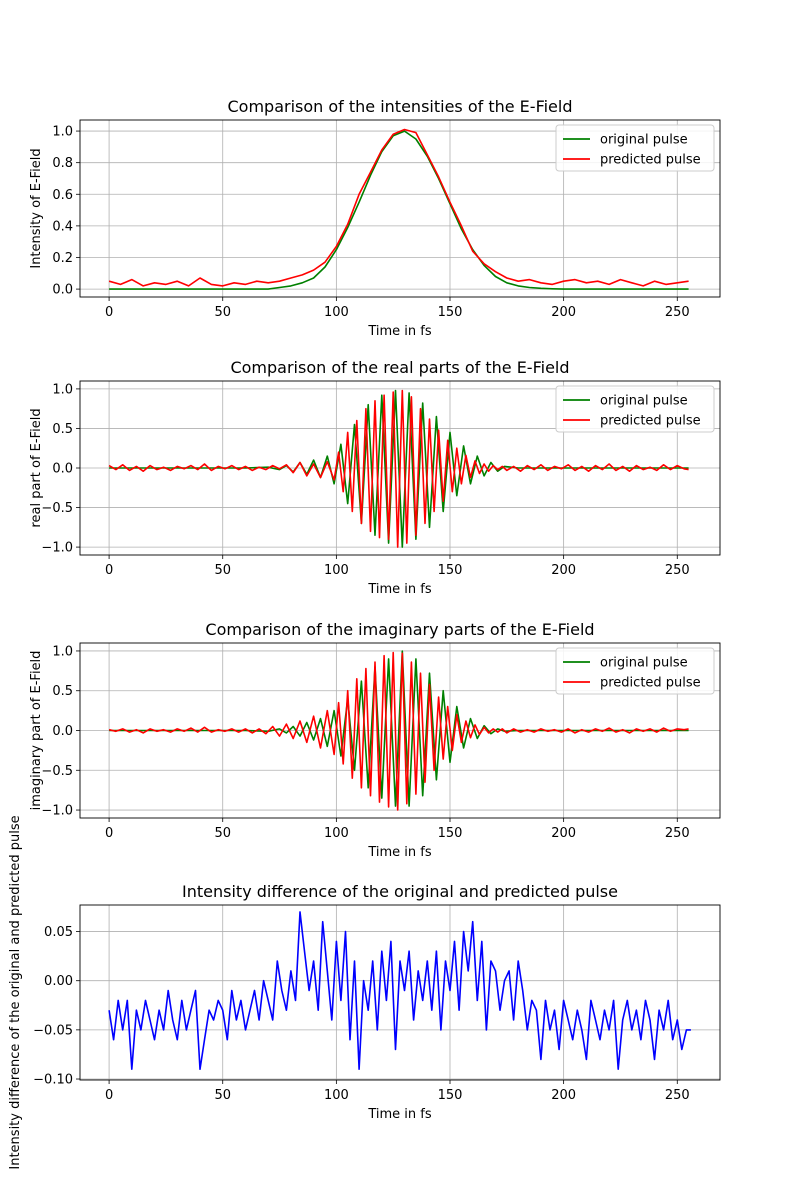 This screenshot has height=1200, width=800. Describe the element at coordinates (62, 163) in the screenshot. I see `y-tick-label: 0.8` at that location.